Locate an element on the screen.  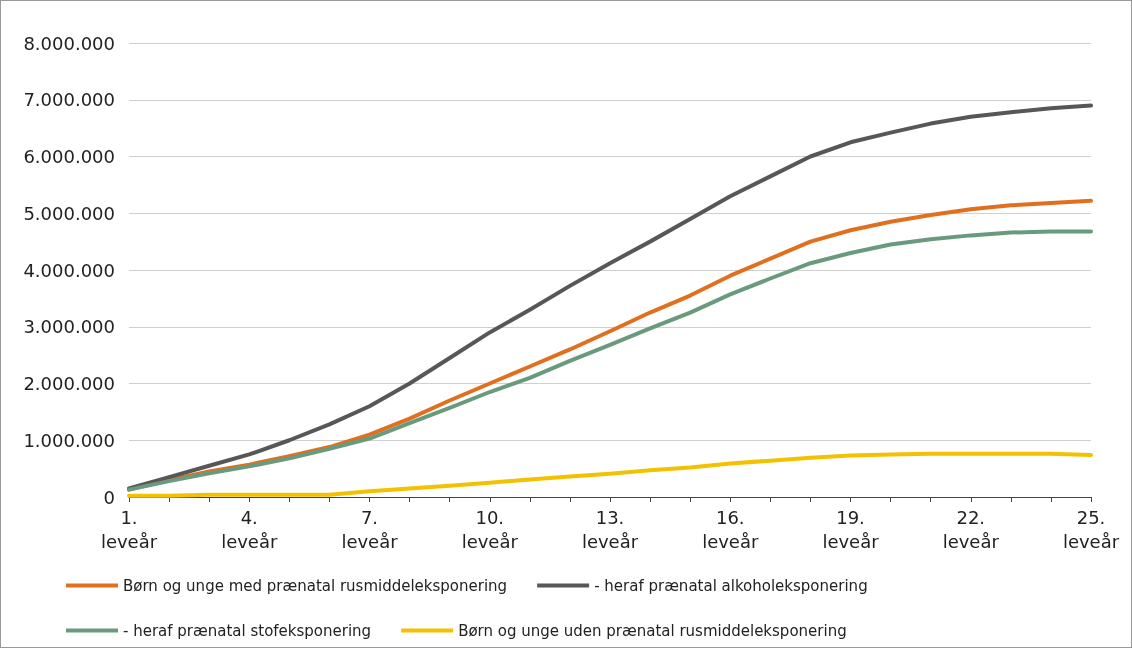
x-tick-label: 25. leveår is located at coordinates (1091, 529).